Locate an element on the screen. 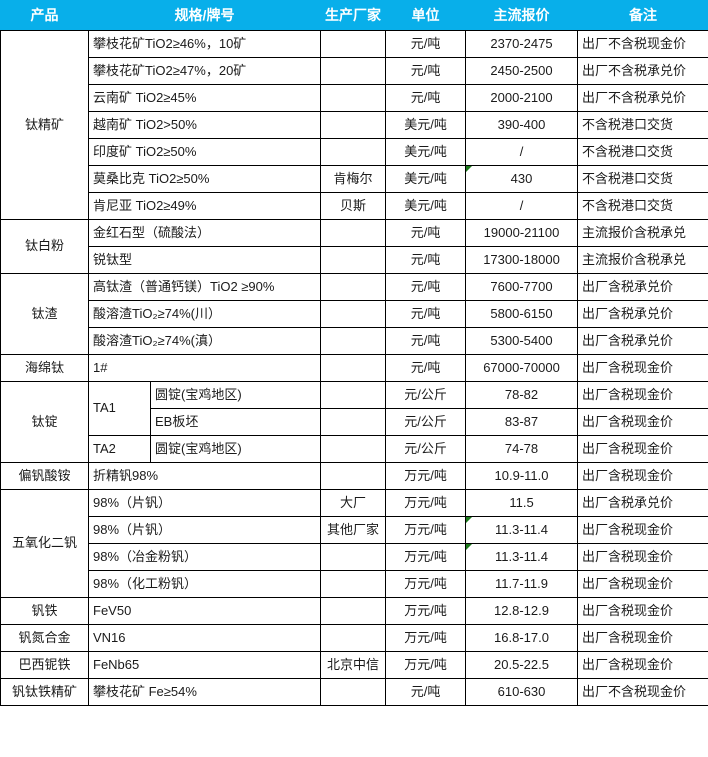 This screenshot has width=708, height=757. price-cell: 16.8-17.0 is located at coordinates (522, 638).